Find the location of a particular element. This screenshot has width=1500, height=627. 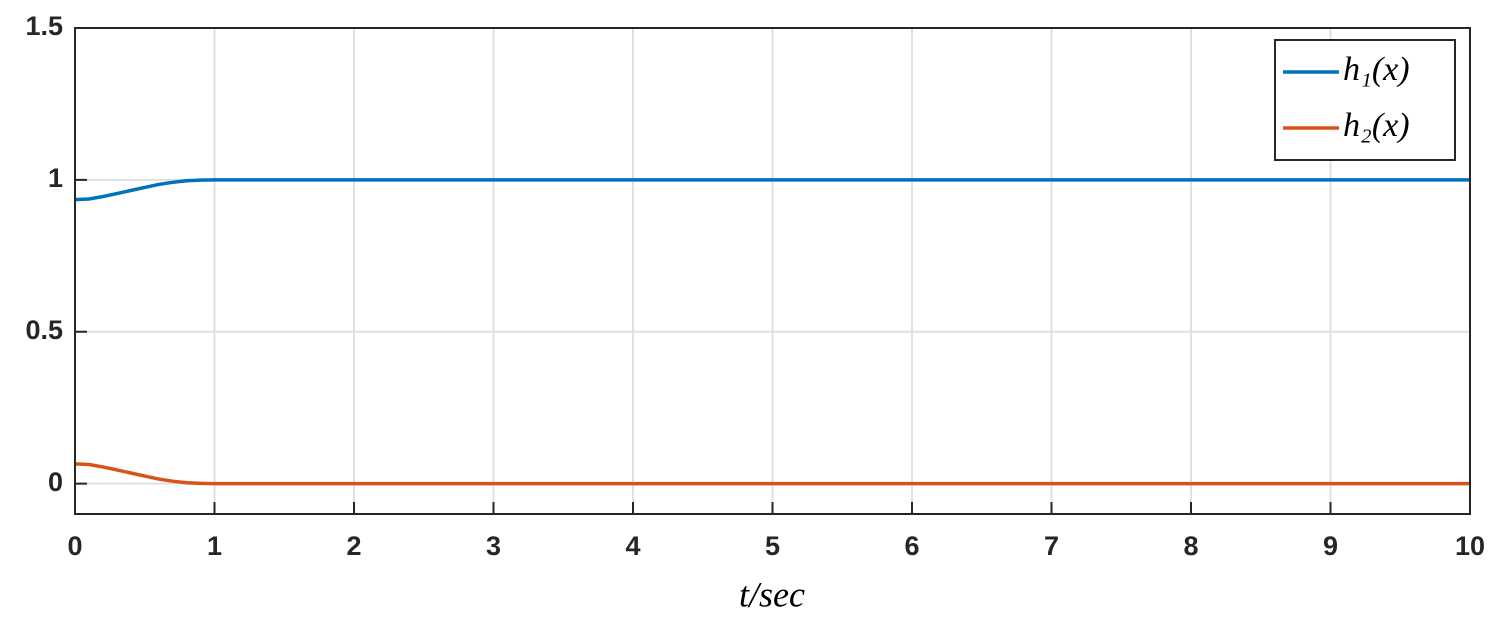

y-tick-label: 0.5 is located at coordinates (44, 330).